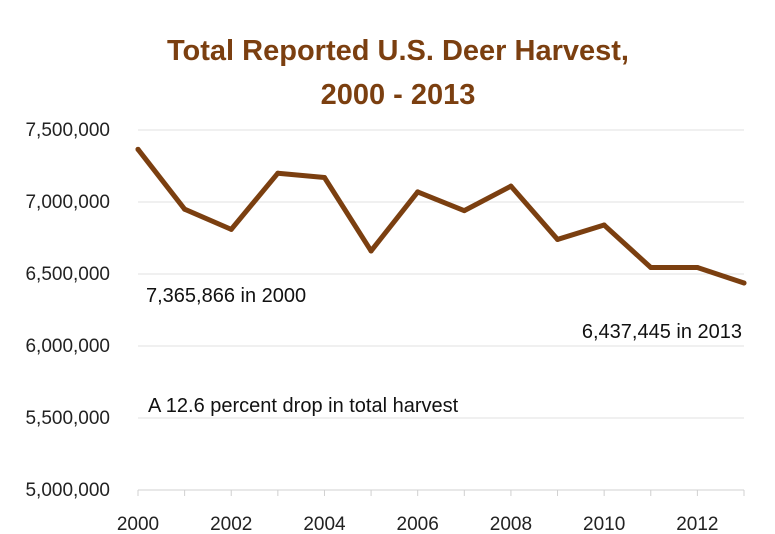 This screenshot has height=534, width=775. I want to click on y-tick-label: 7,500,000, so click(67, 130).